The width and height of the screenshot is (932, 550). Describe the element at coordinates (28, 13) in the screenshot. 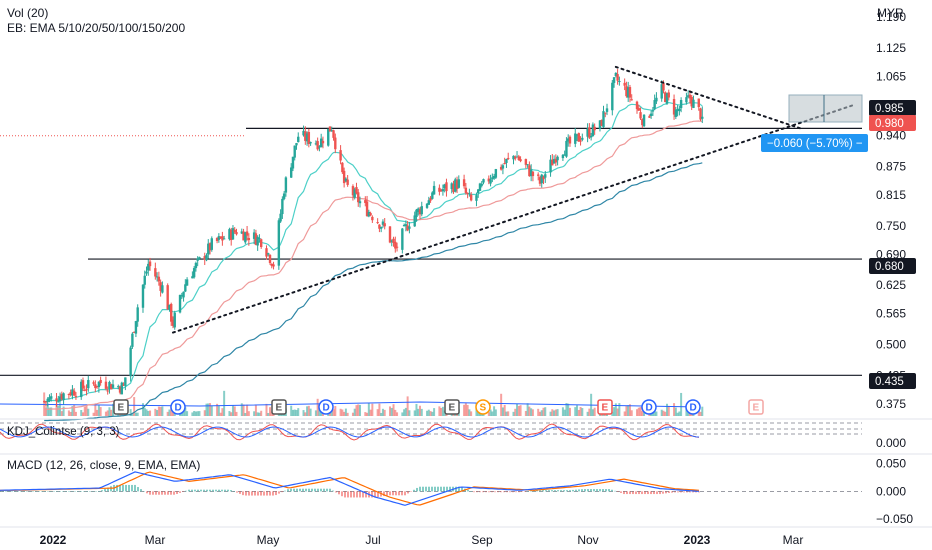

I see `volume-legend: Vol (20)` at that location.